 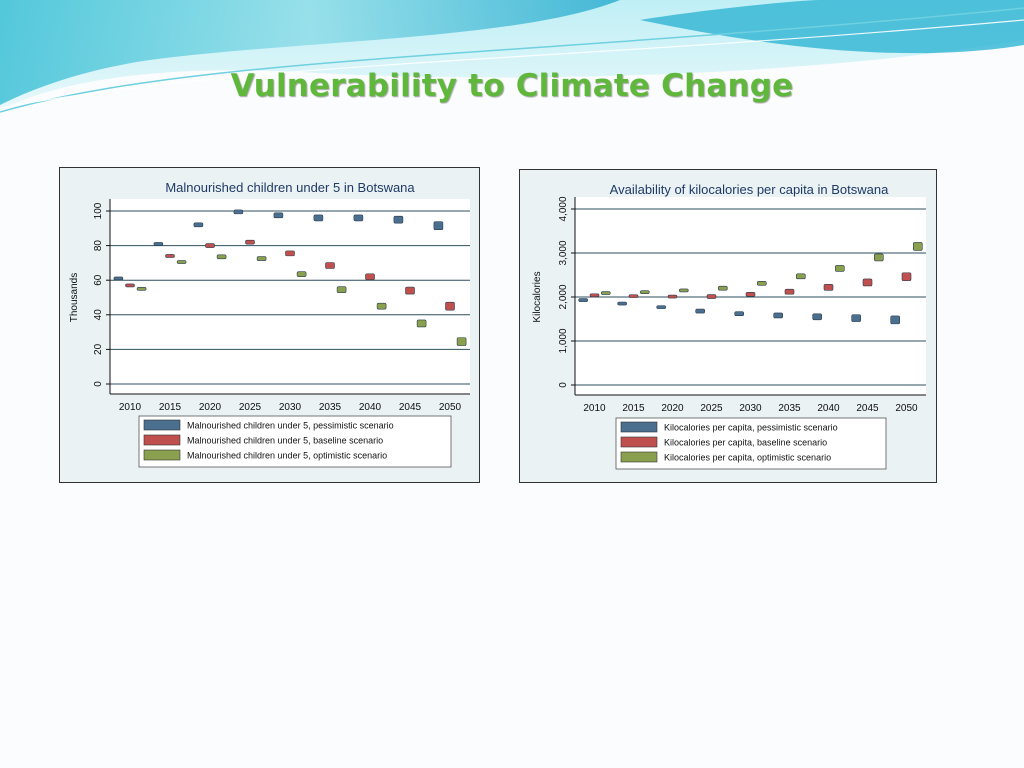 I want to click on kilocalories-xtick-label: 2050, so click(x=906, y=408).